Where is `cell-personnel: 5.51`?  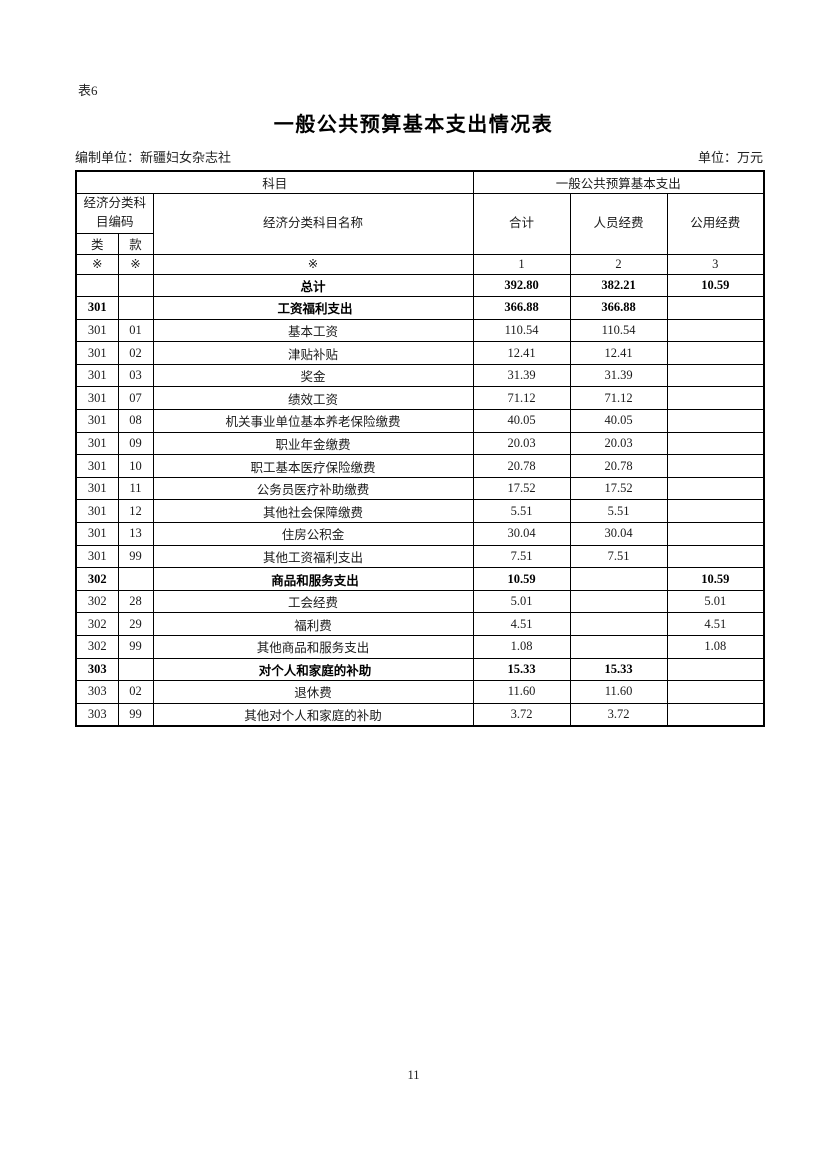
cell-personnel: 5.51 is located at coordinates (618, 511).